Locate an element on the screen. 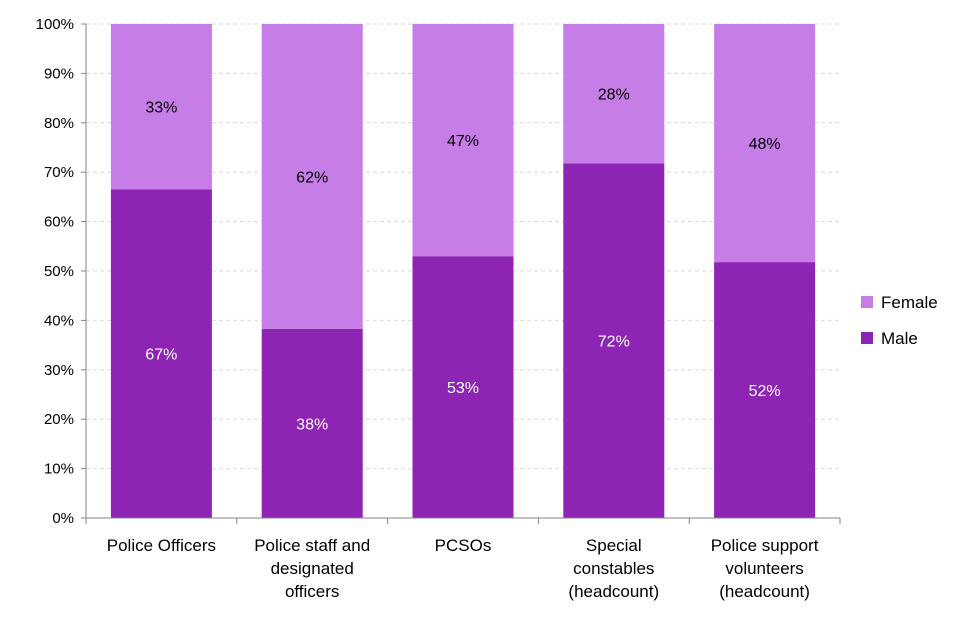 This screenshot has width=960, height=640. data-label-female: 48% is located at coordinates (765, 144).